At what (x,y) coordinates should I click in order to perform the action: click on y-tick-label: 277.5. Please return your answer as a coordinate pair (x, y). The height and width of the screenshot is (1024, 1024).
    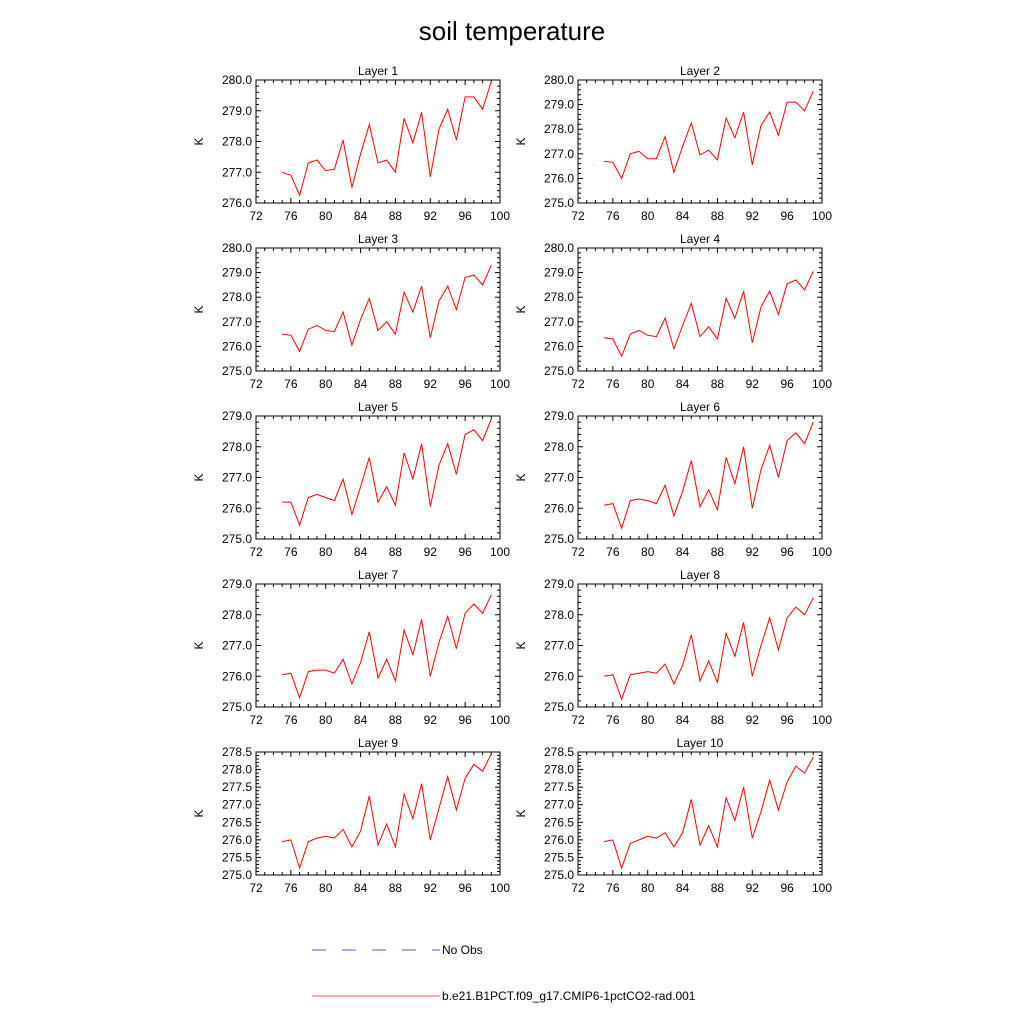
    Looking at the image, I should click on (237, 787).